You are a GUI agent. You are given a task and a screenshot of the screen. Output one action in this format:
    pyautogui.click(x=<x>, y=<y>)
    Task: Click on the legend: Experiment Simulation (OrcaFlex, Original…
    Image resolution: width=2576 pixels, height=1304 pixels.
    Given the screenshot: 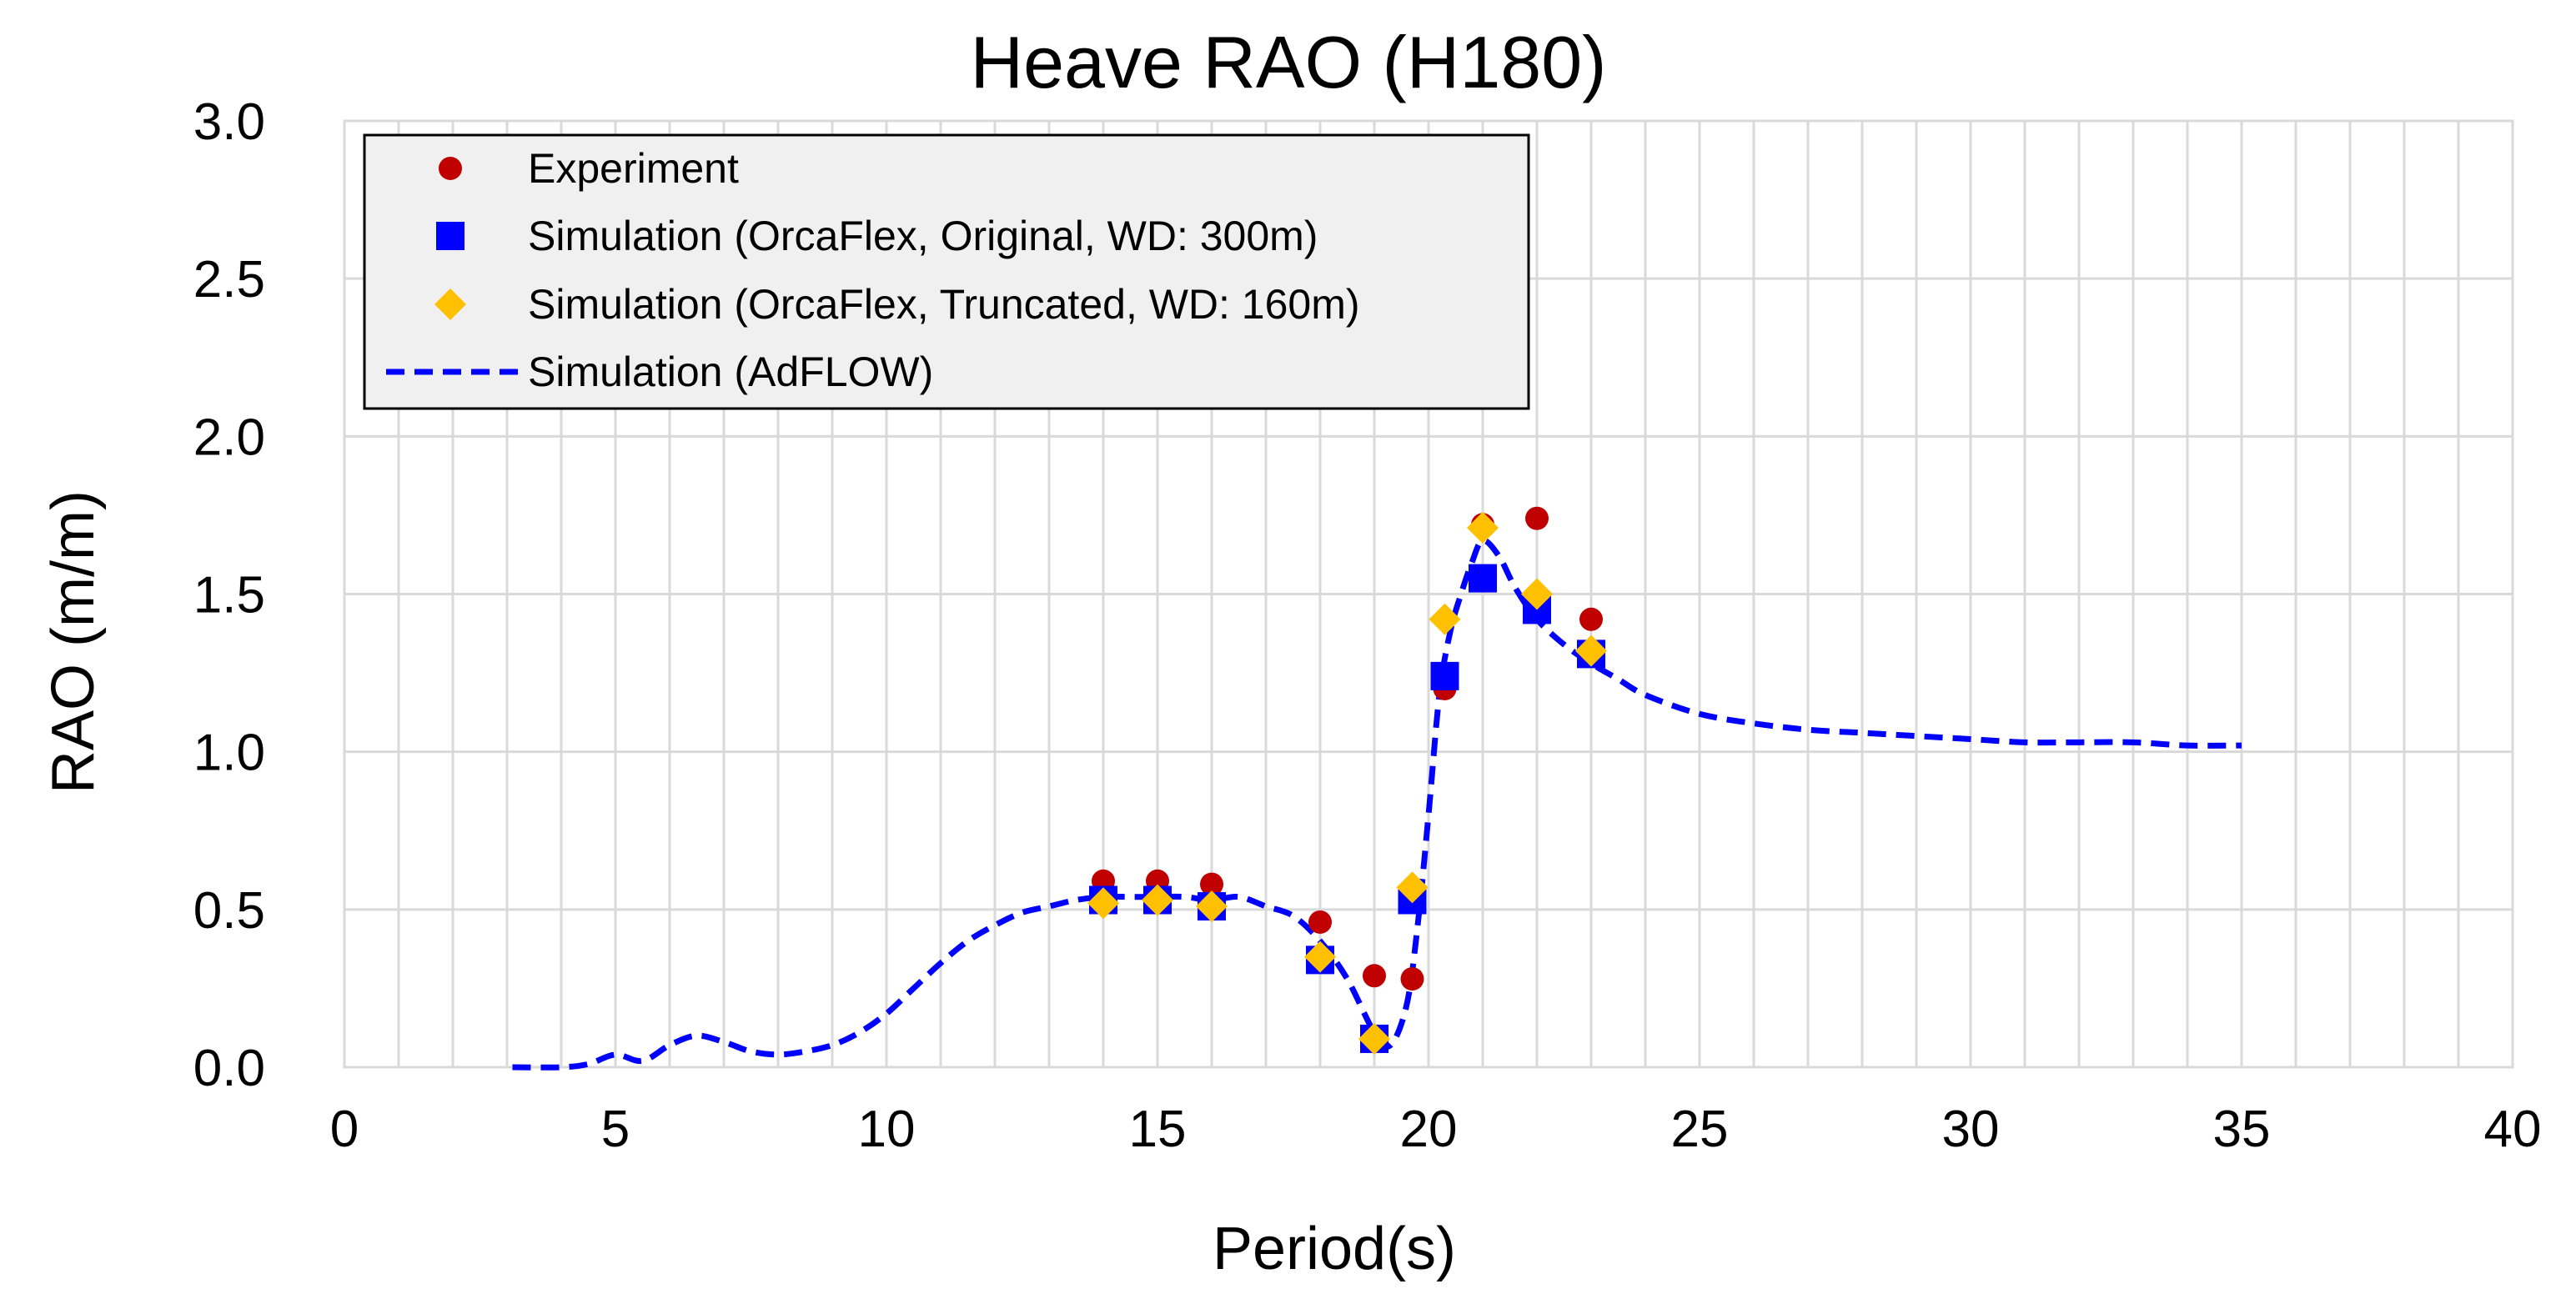 What is the action you would take?
    pyautogui.click(x=946, y=271)
    